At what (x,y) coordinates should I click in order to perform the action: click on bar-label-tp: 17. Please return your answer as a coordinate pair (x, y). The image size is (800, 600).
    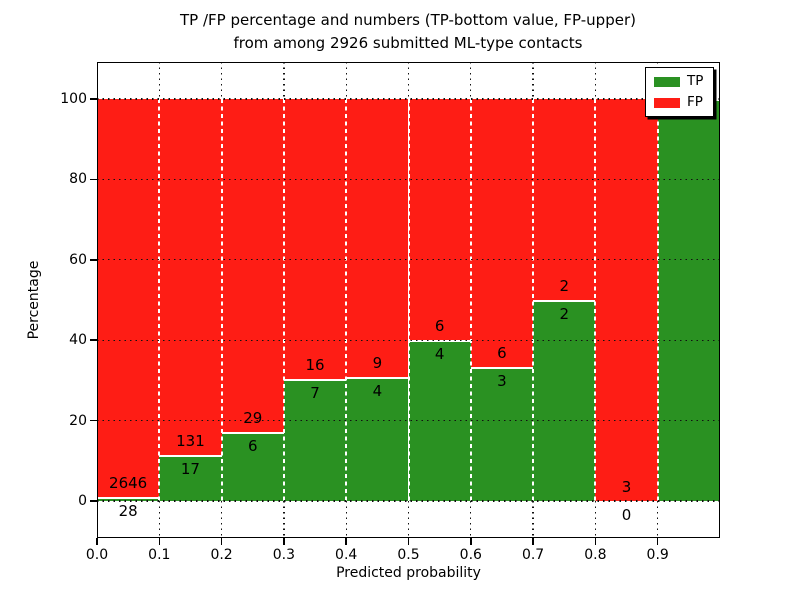
    Looking at the image, I should click on (190, 468).